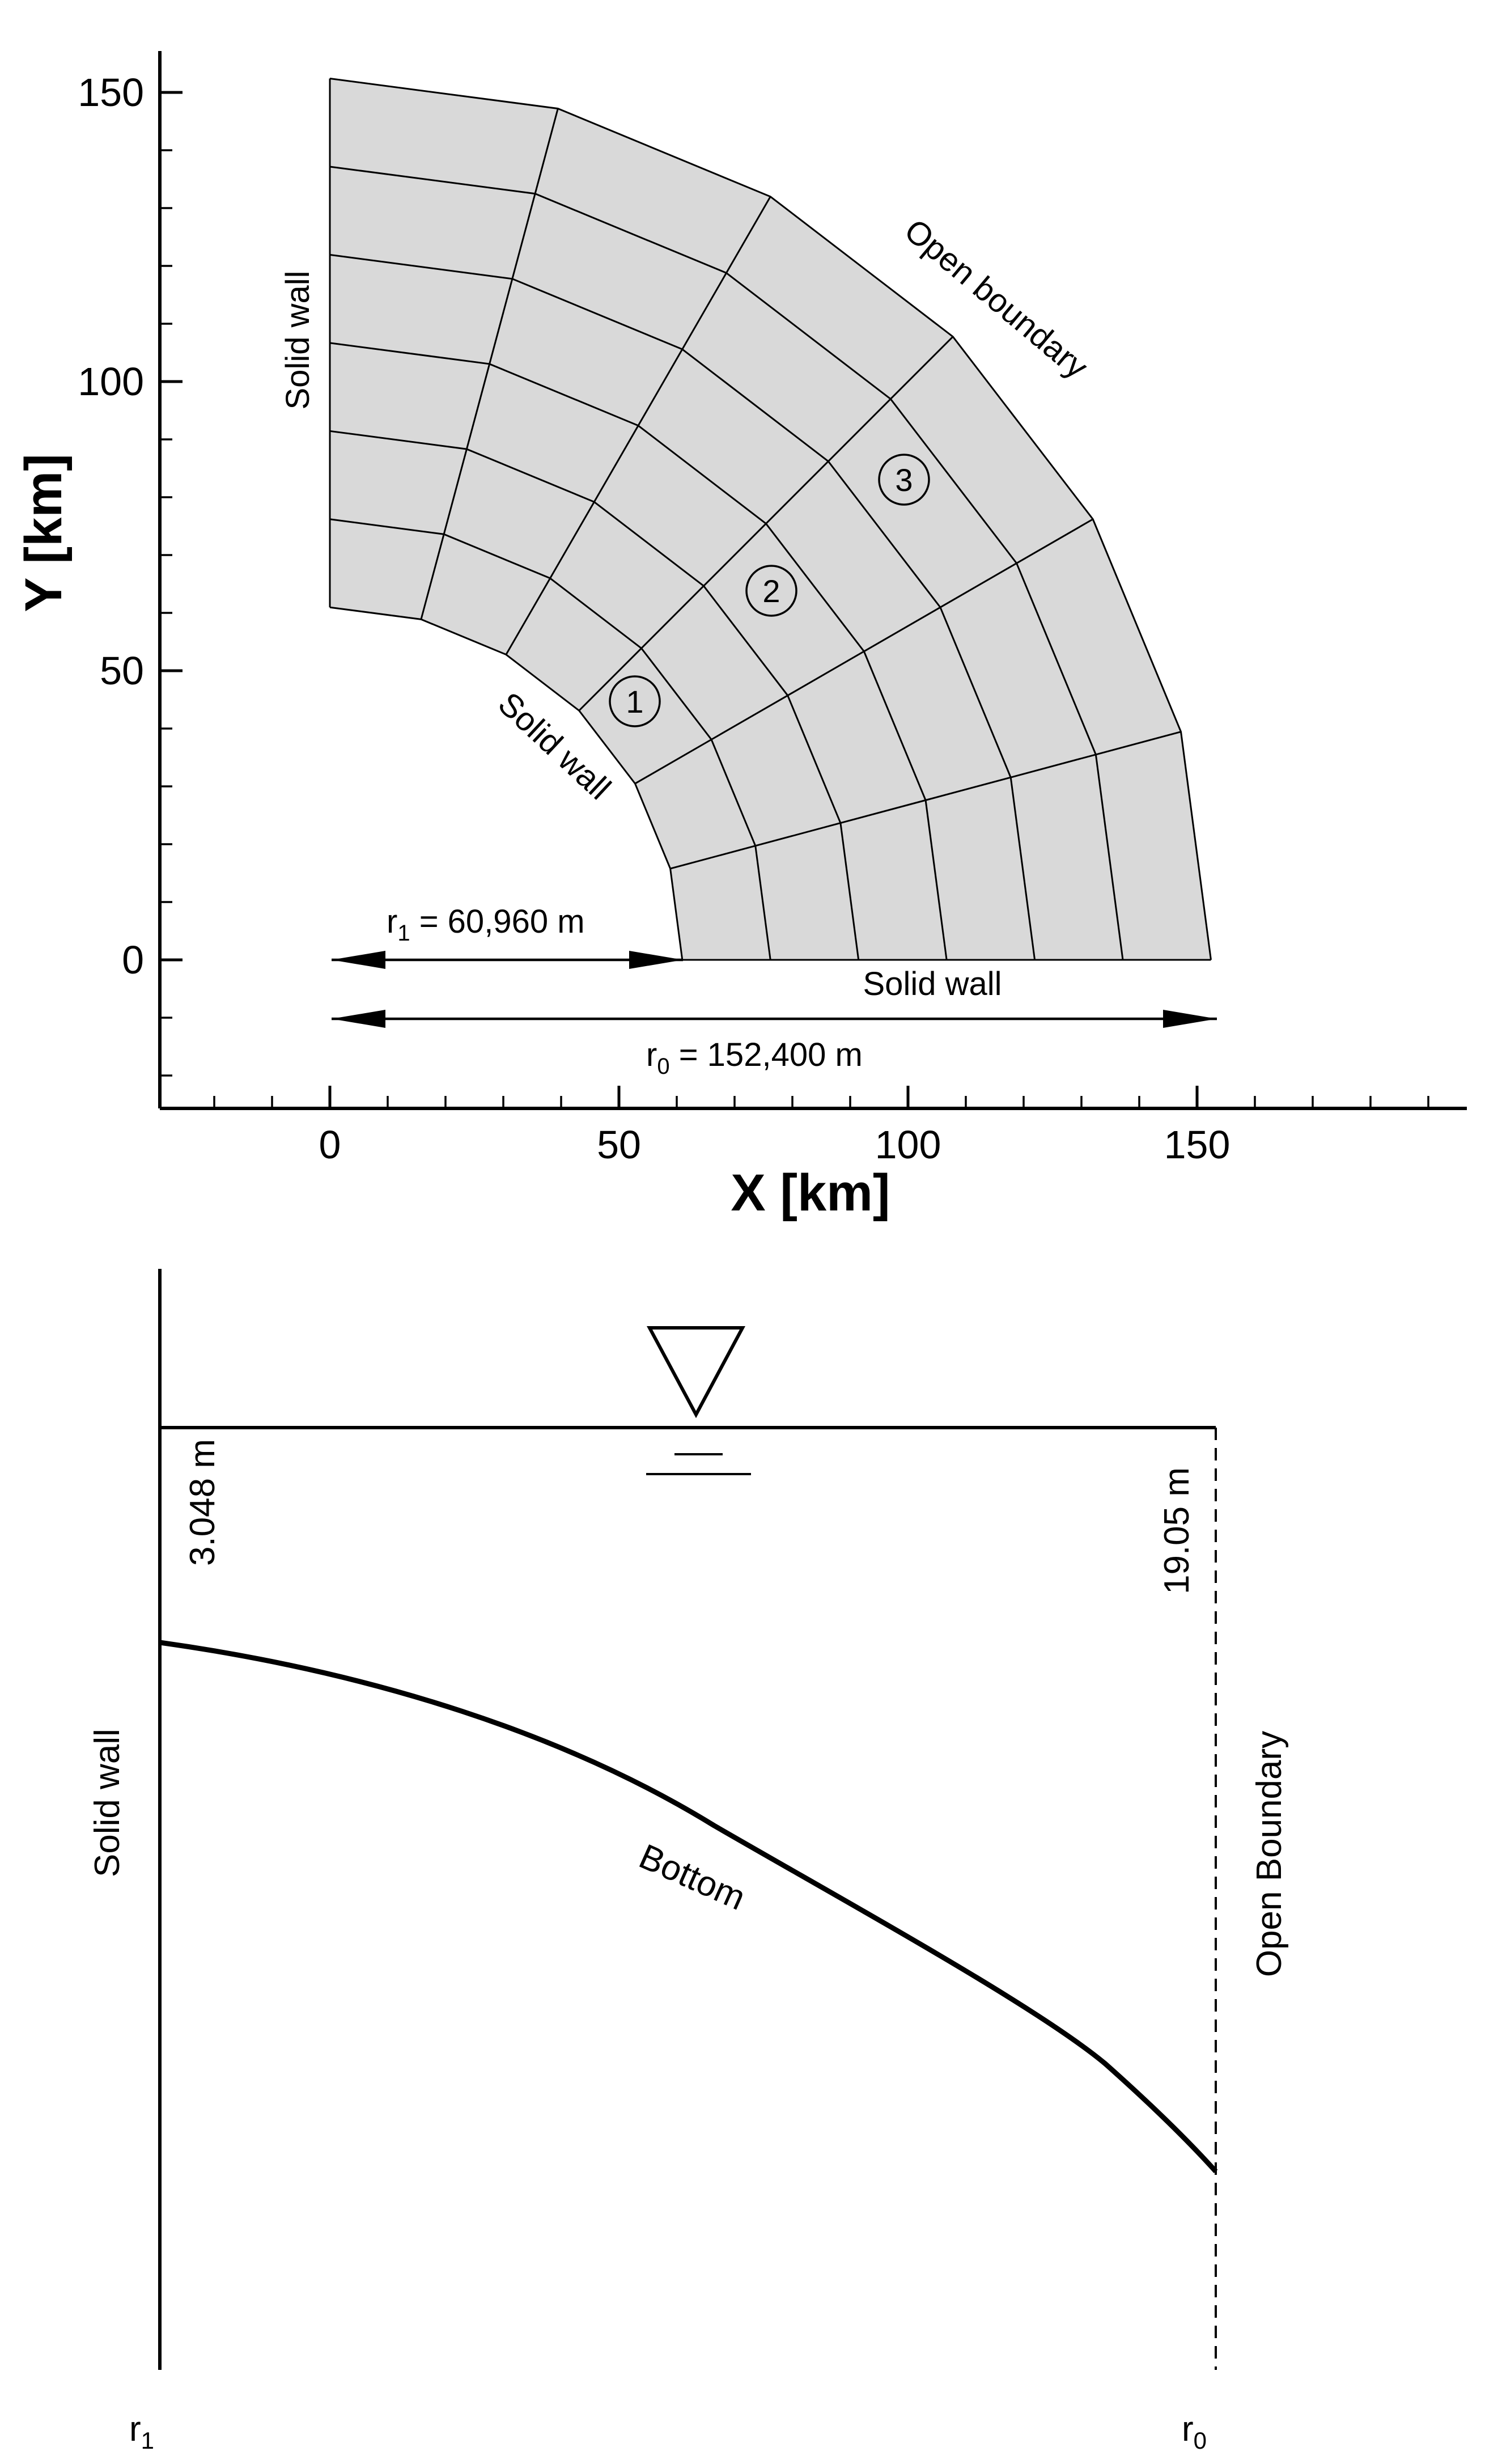 The width and height of the screenshot is (1502, 2464). What do you see at coordinates (1200, 2440) in the screenshot?
I see `profile-r0-subscript: 0` at bounding box center [1200, 2440].